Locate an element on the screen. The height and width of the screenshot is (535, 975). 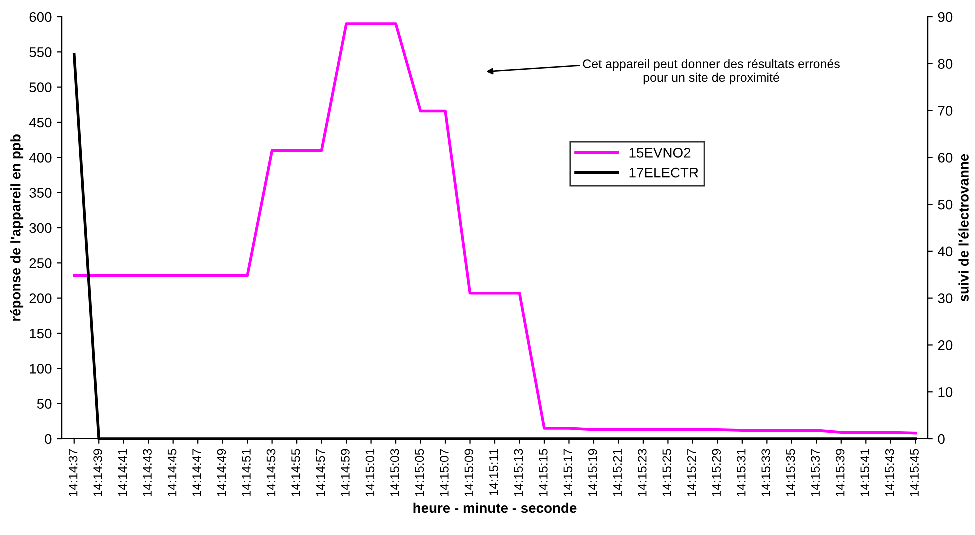
y-tick-label: 550 is located at coordinates (41, 53).